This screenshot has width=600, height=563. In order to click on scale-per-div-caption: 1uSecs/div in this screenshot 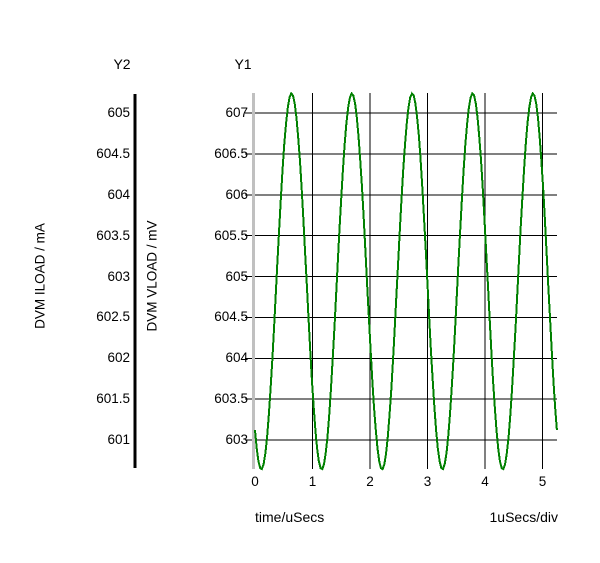, I will do `click(523, 517)`.